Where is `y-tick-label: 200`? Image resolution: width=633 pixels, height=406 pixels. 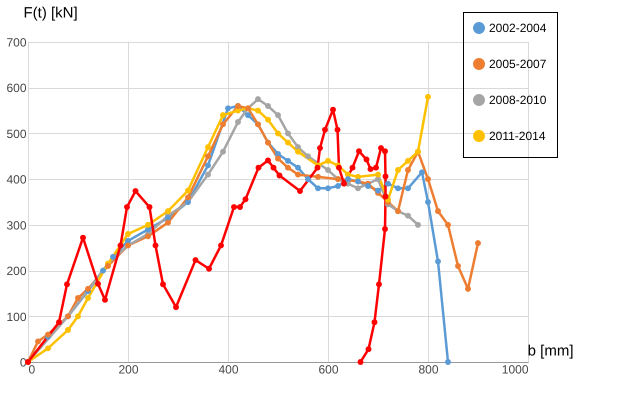
y-tick-label: 200 is located at coordinates (16, 271).